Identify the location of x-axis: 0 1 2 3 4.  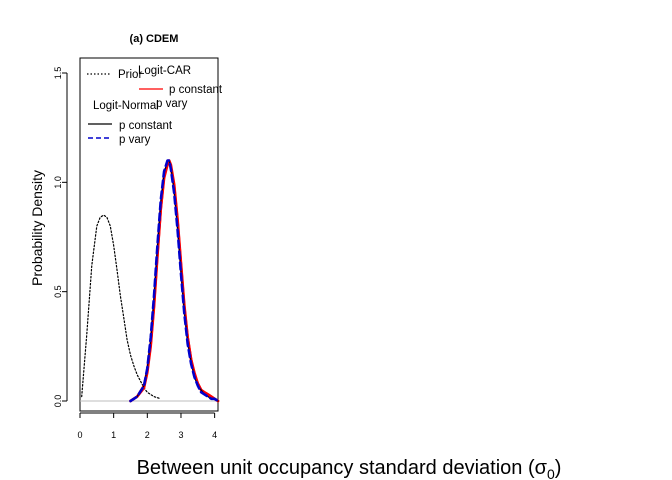
(147, 426).